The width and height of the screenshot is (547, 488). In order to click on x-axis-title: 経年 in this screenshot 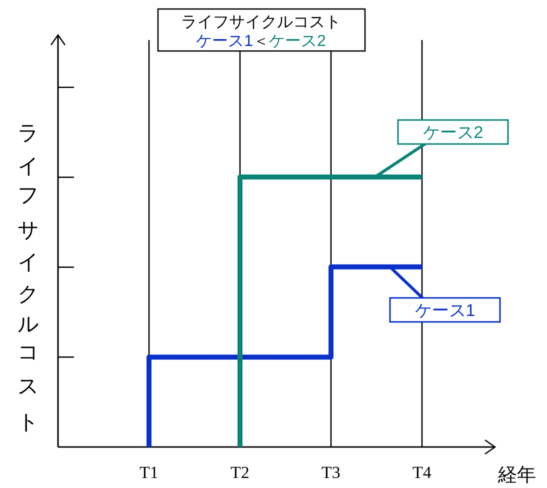, I will do `click(516, 475)`.